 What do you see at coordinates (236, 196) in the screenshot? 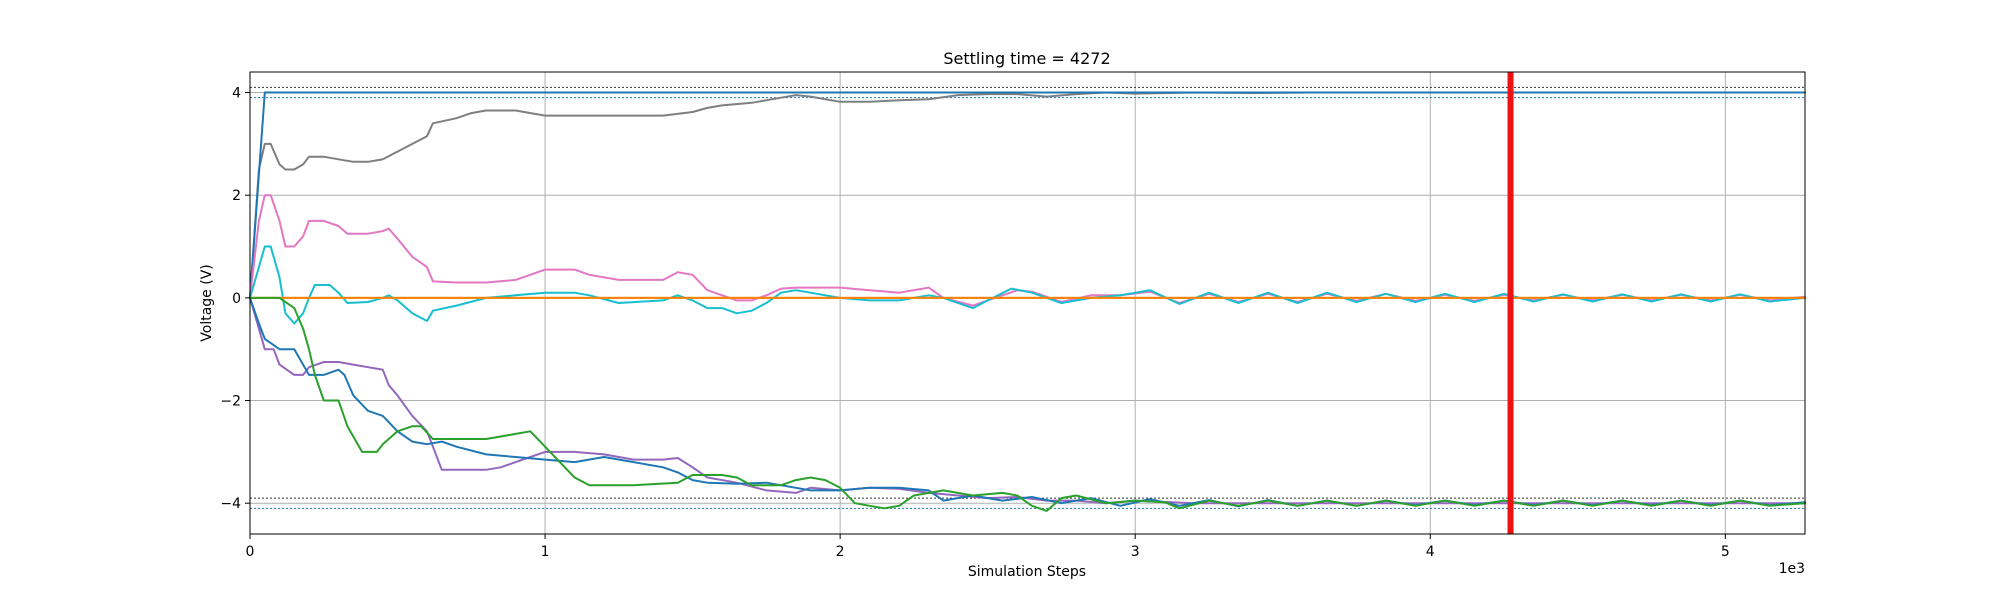
I see `y-tick-label: 2` at bounding box center [236, 196].